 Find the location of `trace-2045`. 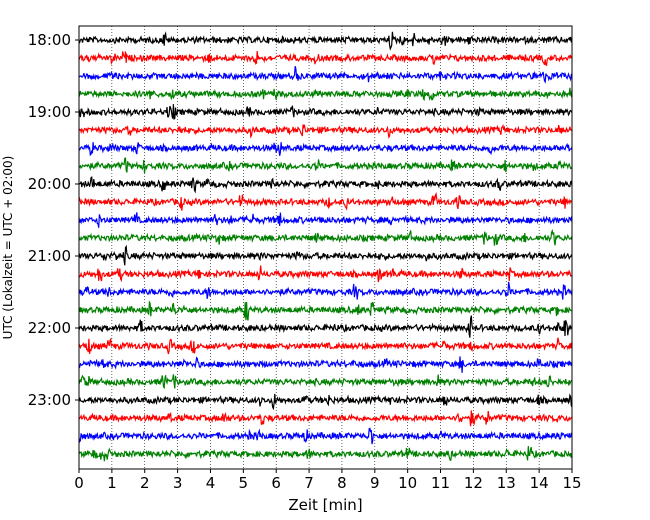

trace-2045 is located at coordinates (325, 237).